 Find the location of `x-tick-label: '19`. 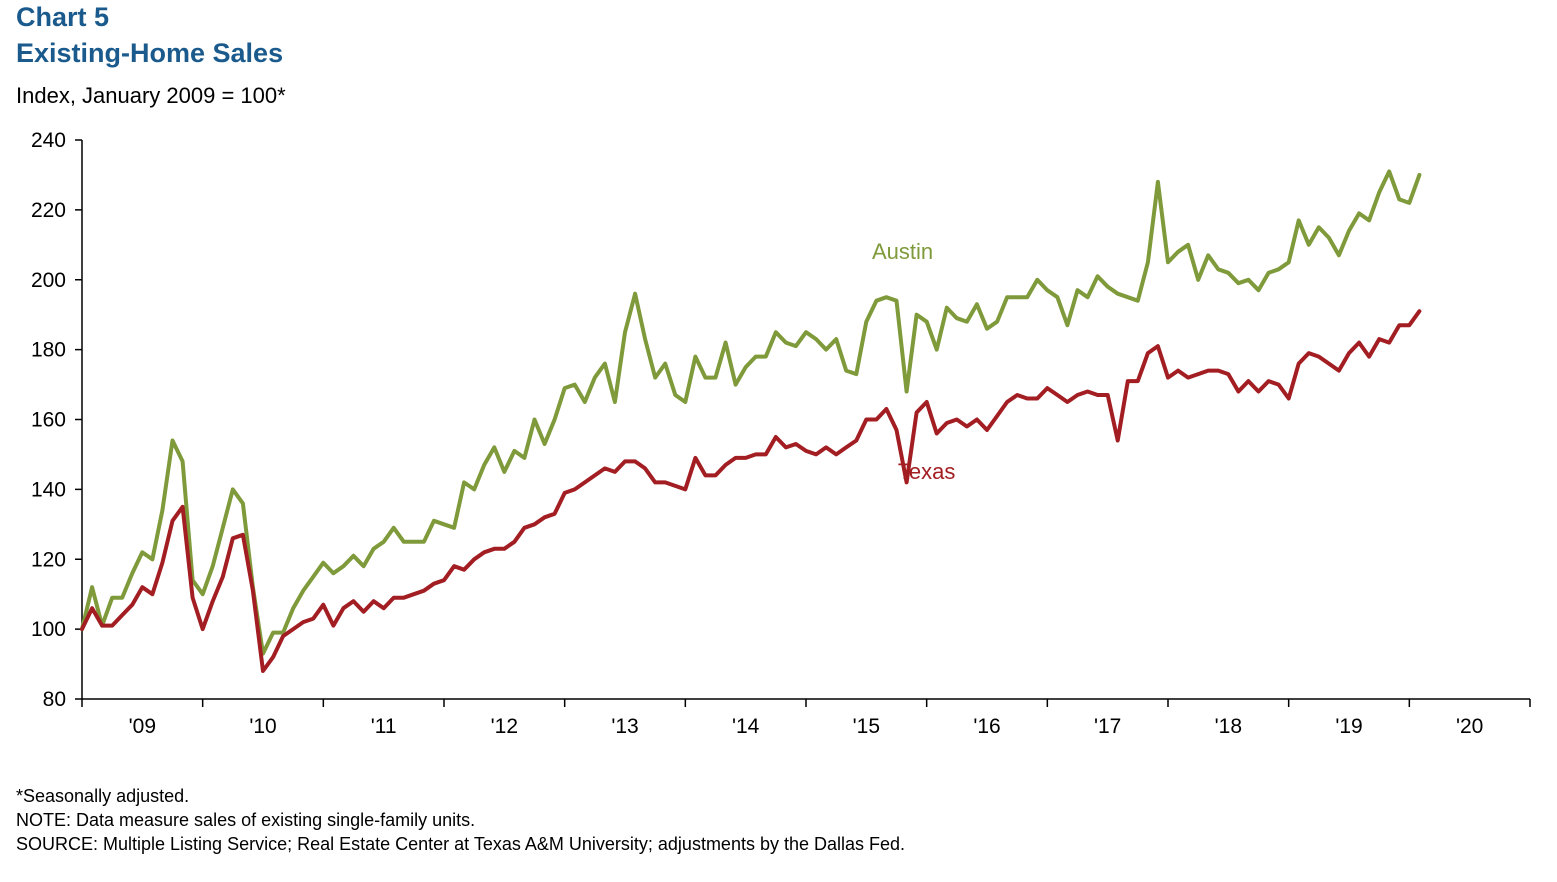

x-tick-label: '19 is located at coordinates (1348, 726).